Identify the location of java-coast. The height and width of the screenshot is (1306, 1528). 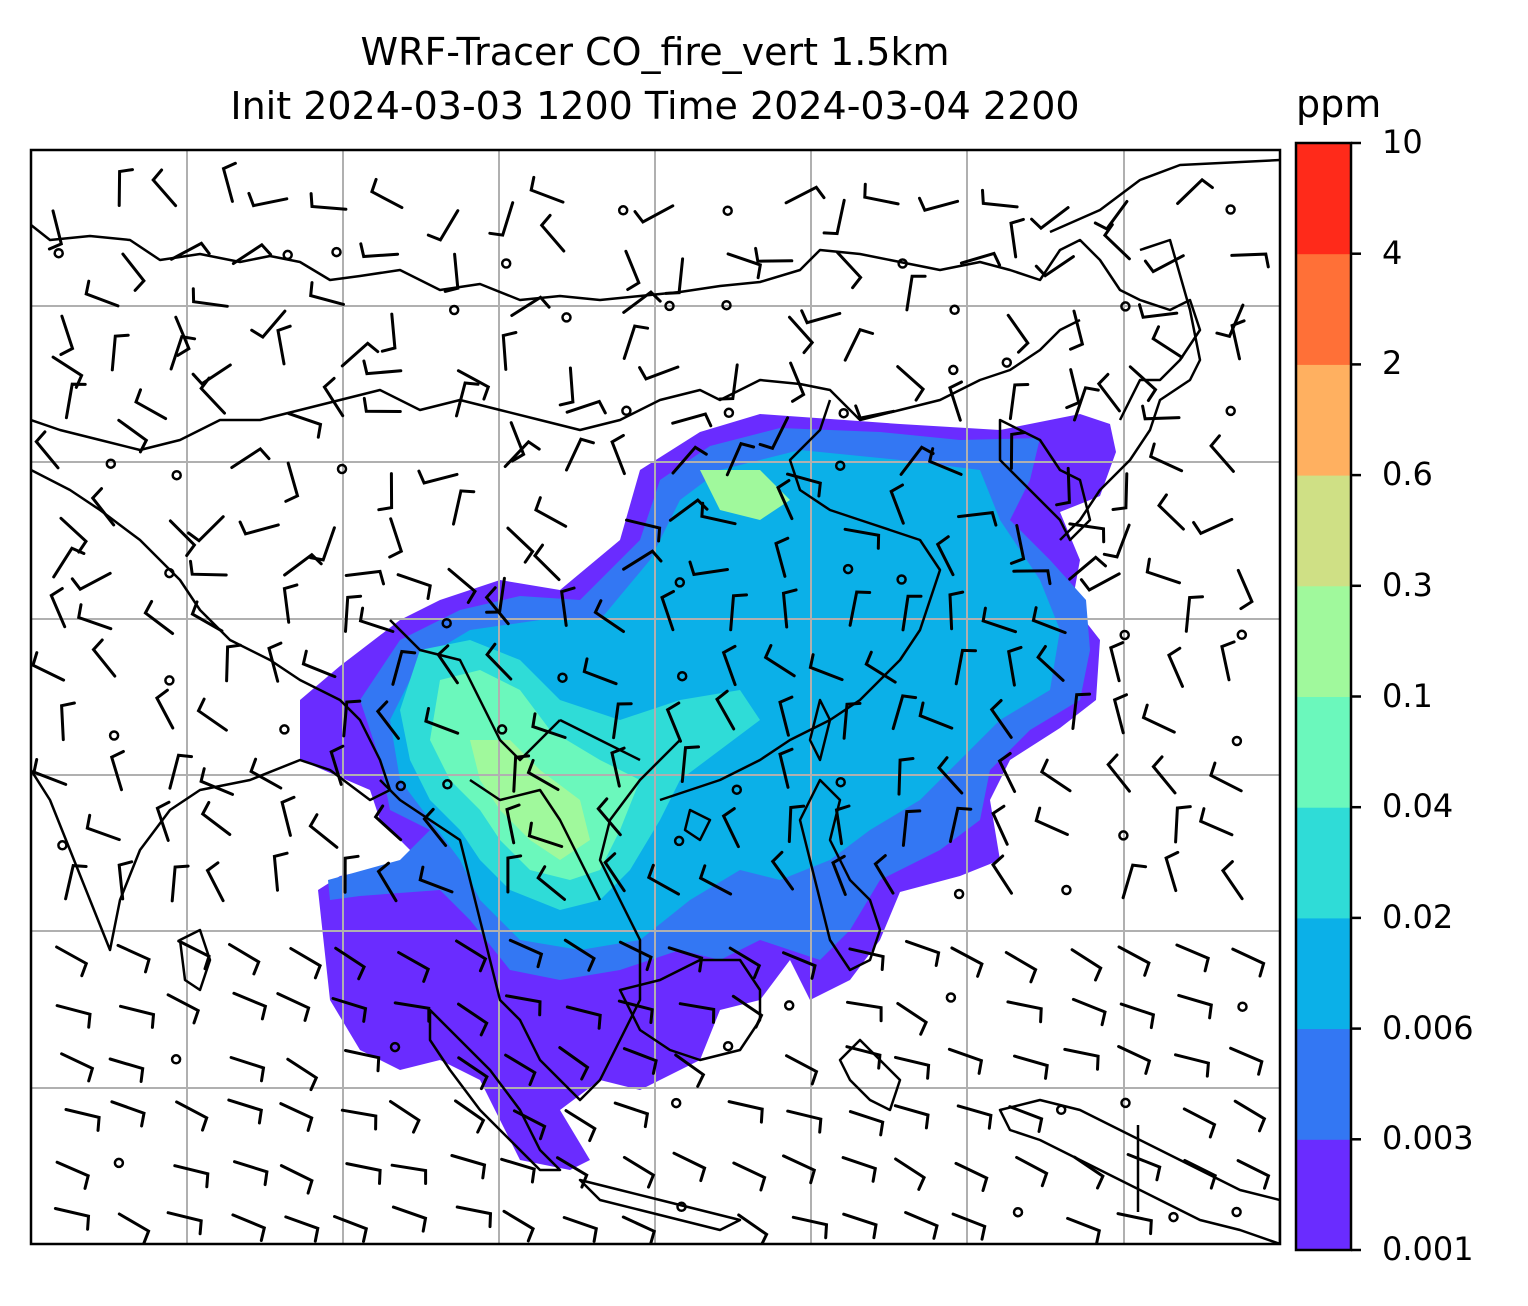
(660, 1205).